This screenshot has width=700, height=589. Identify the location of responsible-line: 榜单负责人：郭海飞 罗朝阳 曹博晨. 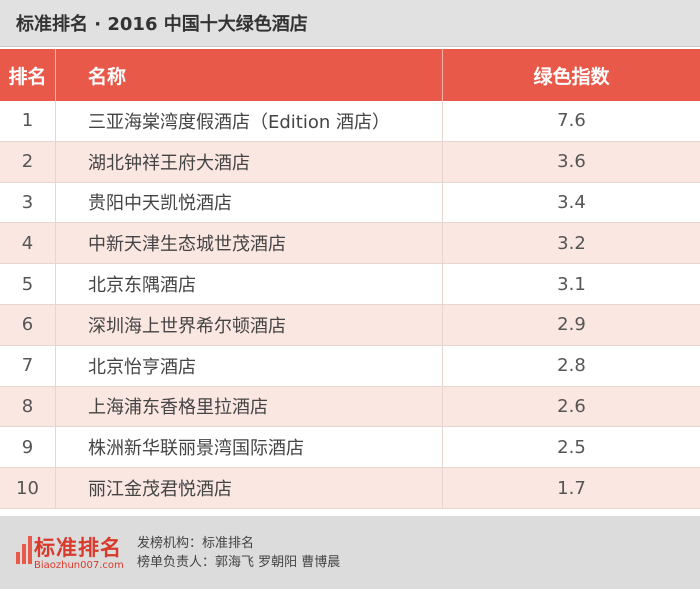
(239, 562).